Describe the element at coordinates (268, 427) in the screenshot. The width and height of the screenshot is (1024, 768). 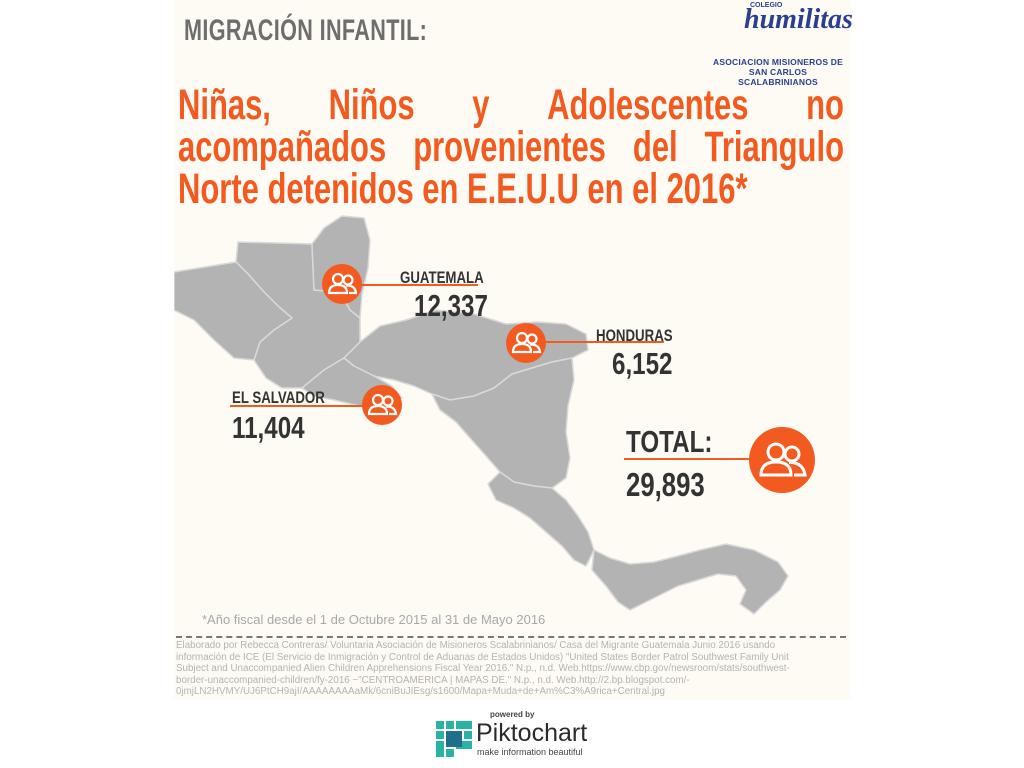
I see `el-salvador-value: 11,404` at that location.